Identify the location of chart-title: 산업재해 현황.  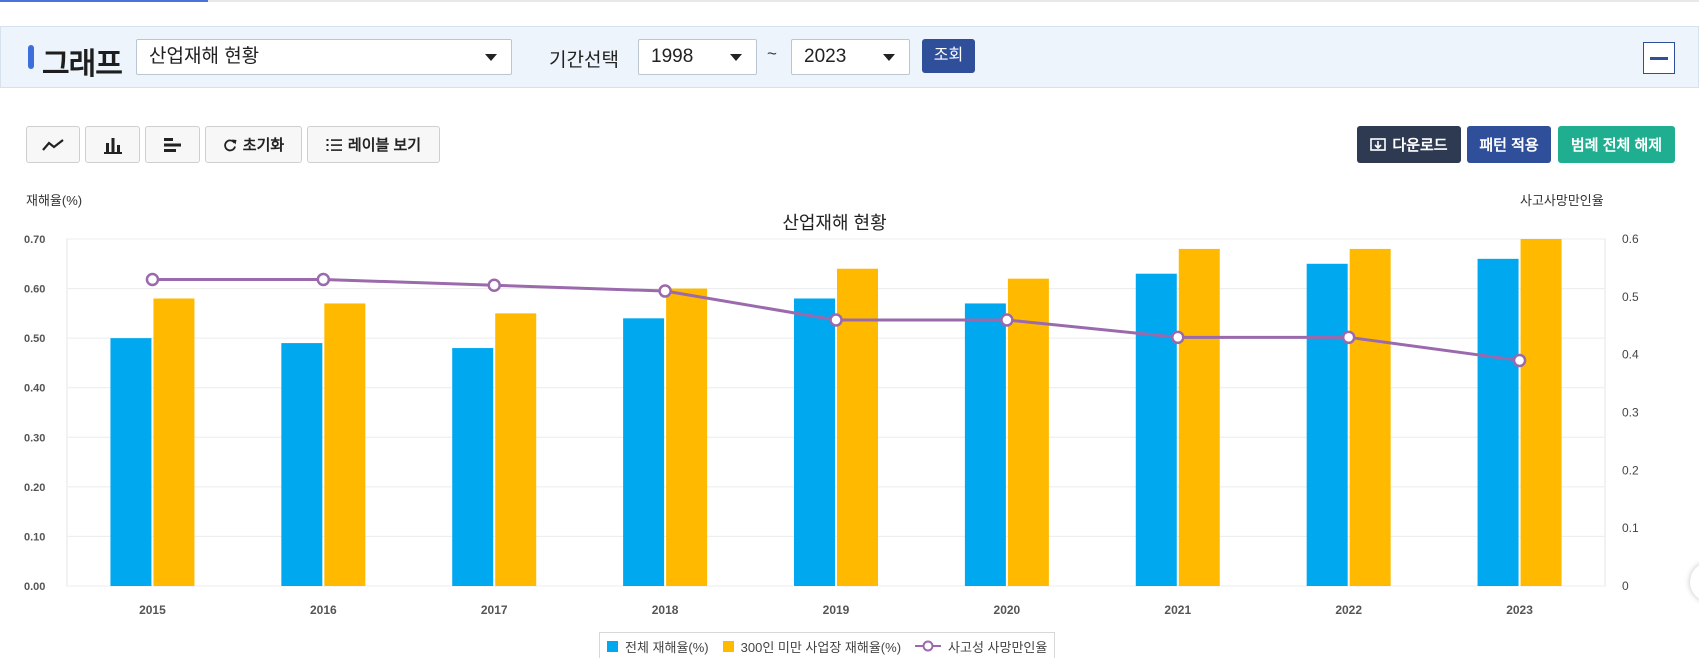
(834, 223).